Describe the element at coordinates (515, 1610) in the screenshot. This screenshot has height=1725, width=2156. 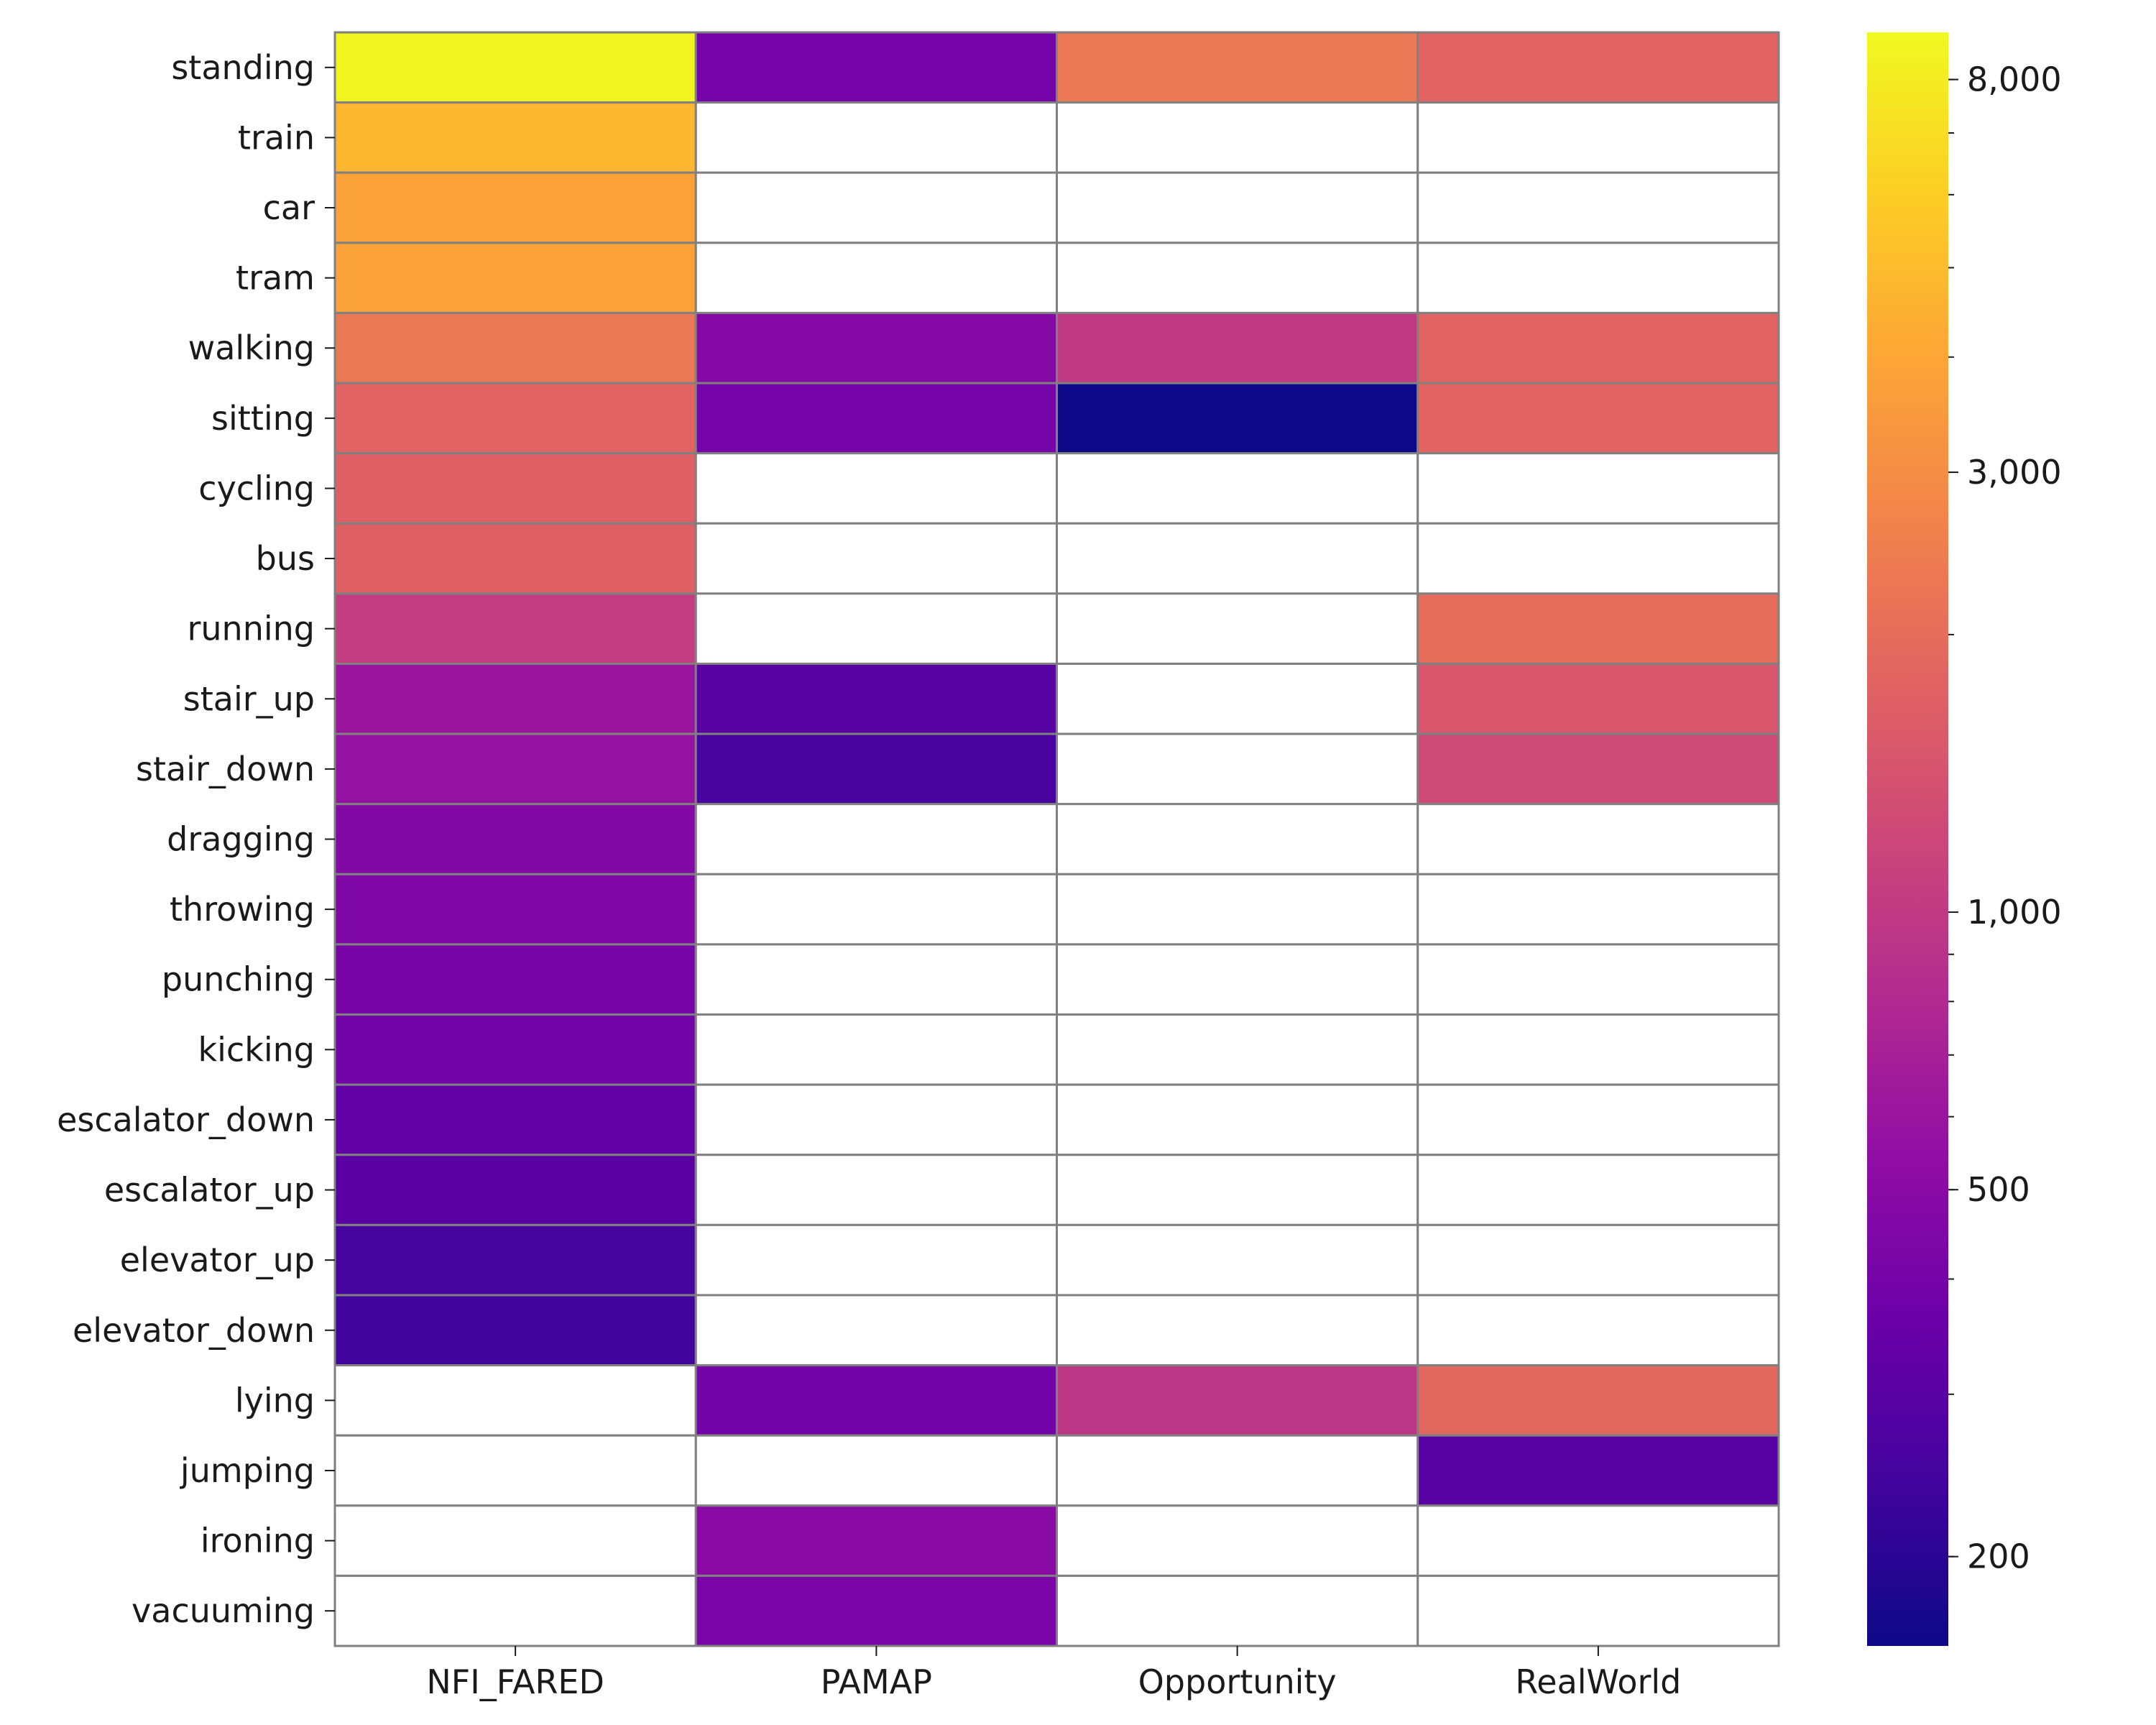
I see `cell-vacuuming-nfi-fared` at that location.